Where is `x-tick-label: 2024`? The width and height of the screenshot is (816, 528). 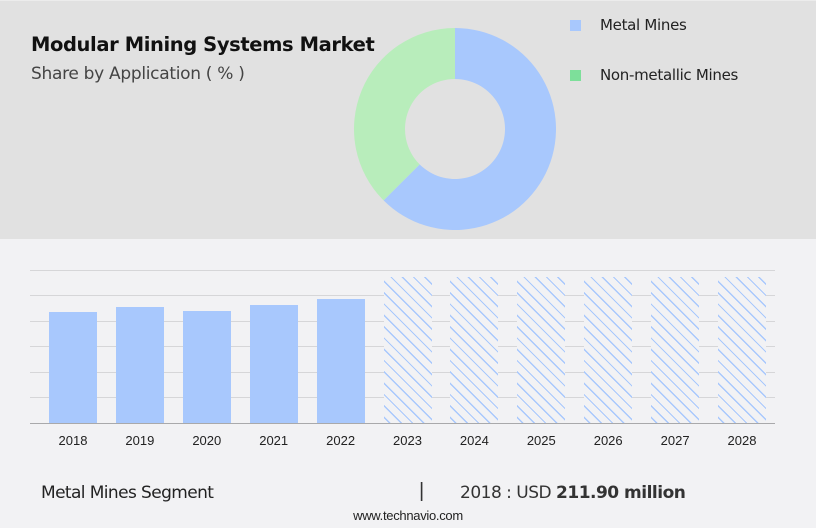
x-tick-label: 2024 is located at coordinates (474, 440).